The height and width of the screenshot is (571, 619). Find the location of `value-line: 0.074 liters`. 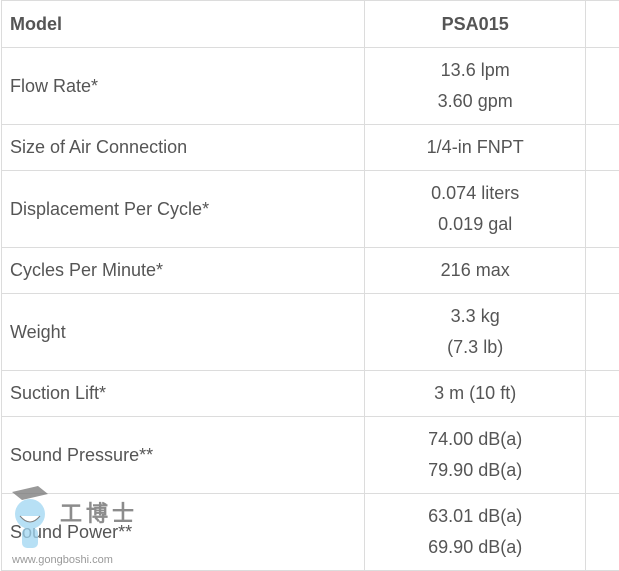

value-line: 0.074 liters is located at coordinates (475, 193).